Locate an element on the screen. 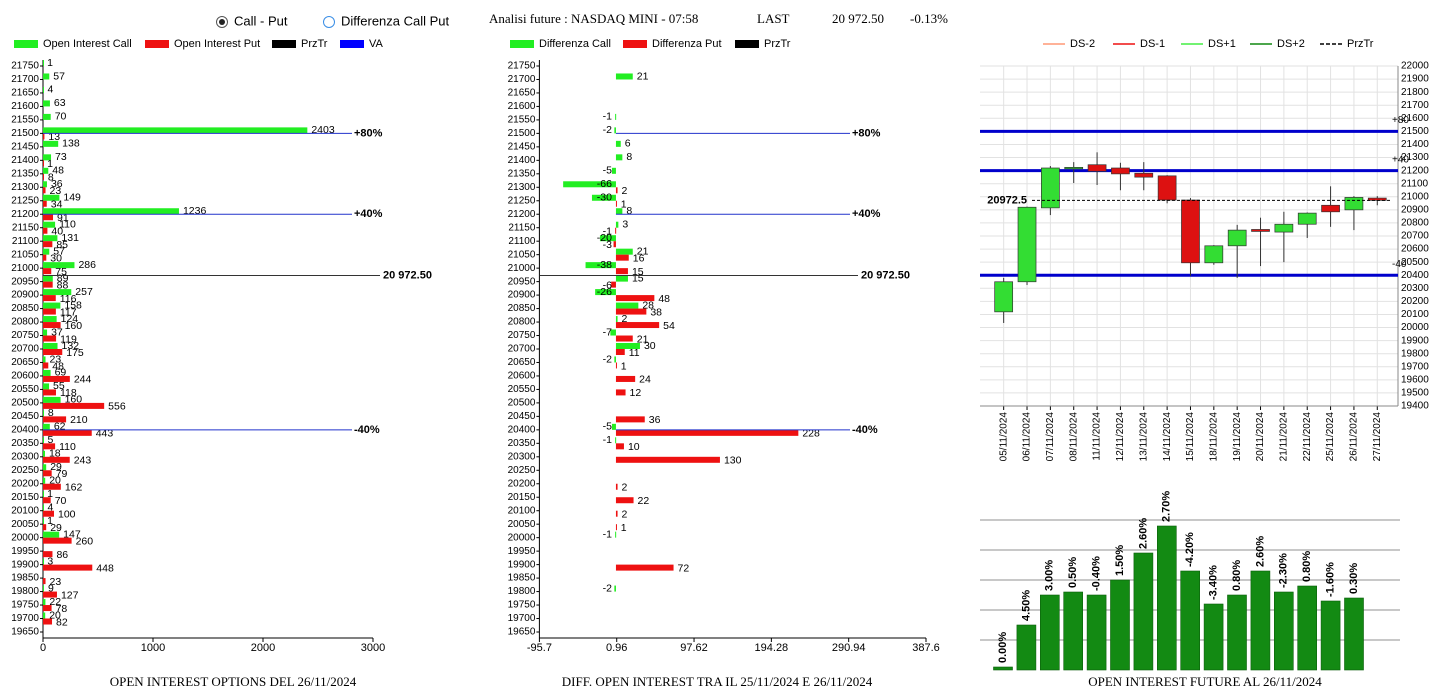  chart-title: OPEN INTEREST OPTIONS DEL 26/11/2024 is located at coordinates (233, 681).